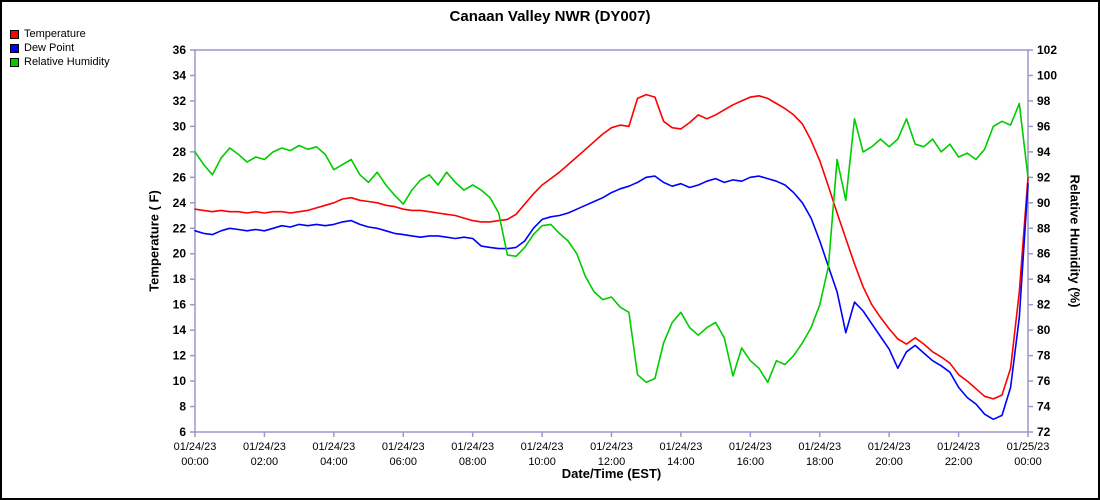 Image resolution: width=1100 pixels, height=500 pixels. What do you see at coordinates (1044, 177) in the screenshot?
I see `right-tick-label: 92` at bounding box center [1044, 177].